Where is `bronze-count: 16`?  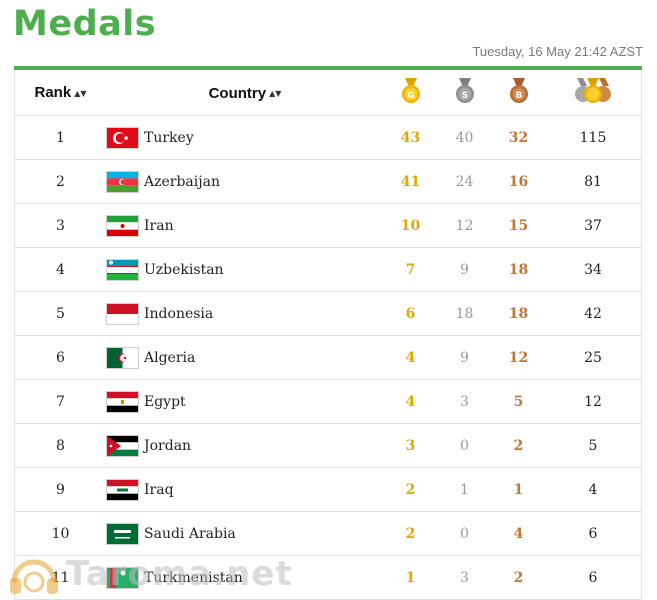 bronze-count: 16 is located at coordinates (518, 181).